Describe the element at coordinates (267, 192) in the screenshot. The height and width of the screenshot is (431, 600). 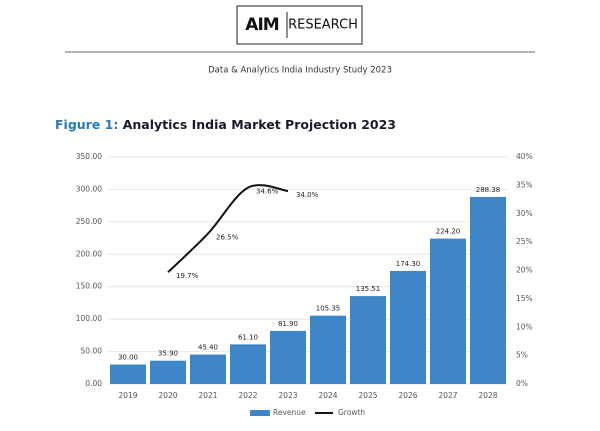
I see `line-value-label: 34.6%` at that location.